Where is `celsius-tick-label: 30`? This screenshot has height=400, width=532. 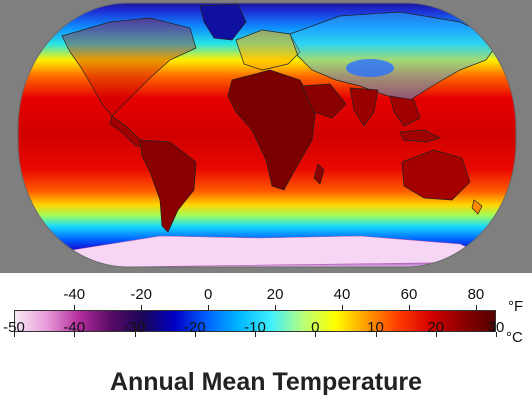 celsius-tick-label: 30 is located at coordinates (496, 327).